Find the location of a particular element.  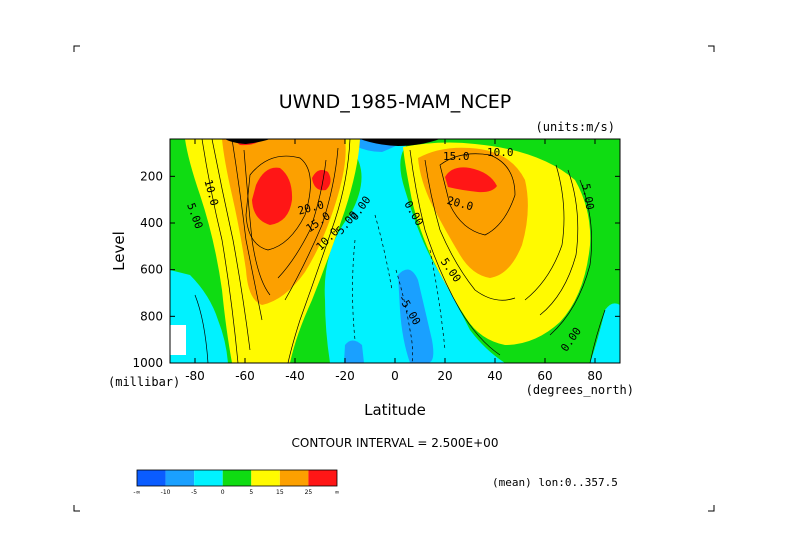

colorbar-tick-label: 5 is located at coordinates (251, 492).